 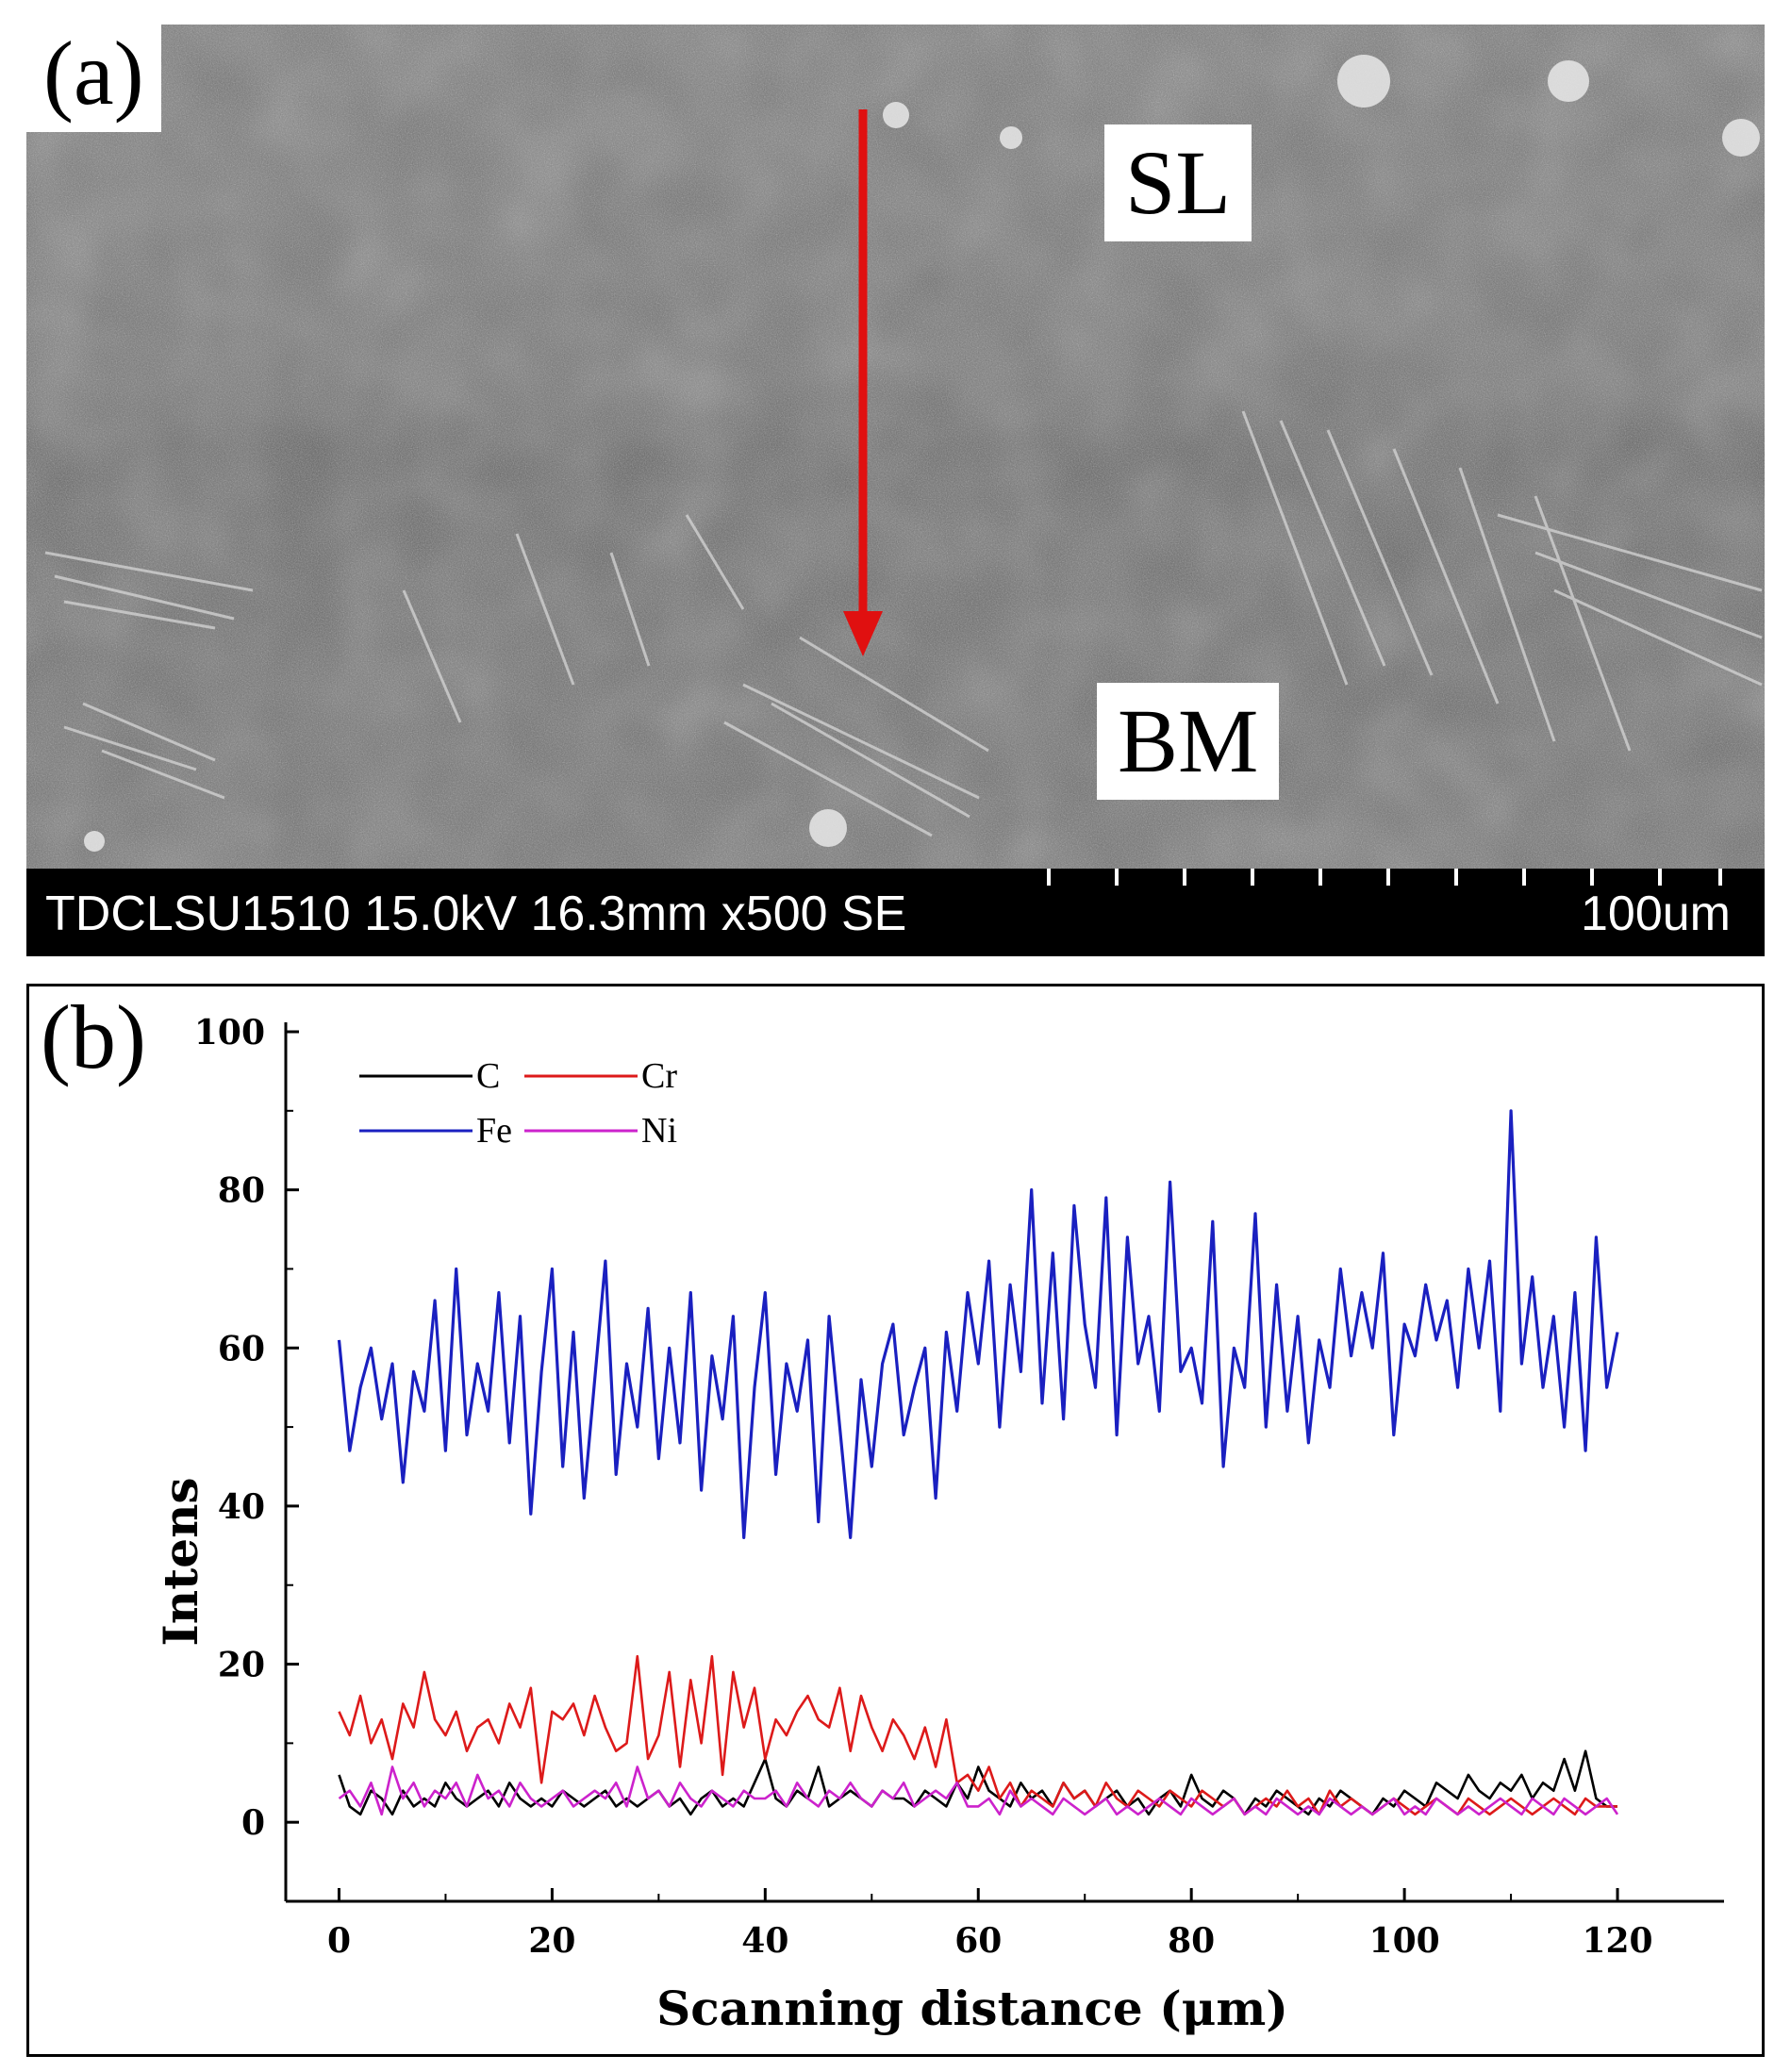 I want to click on series-line-ni, so click(x=978, y=1791).